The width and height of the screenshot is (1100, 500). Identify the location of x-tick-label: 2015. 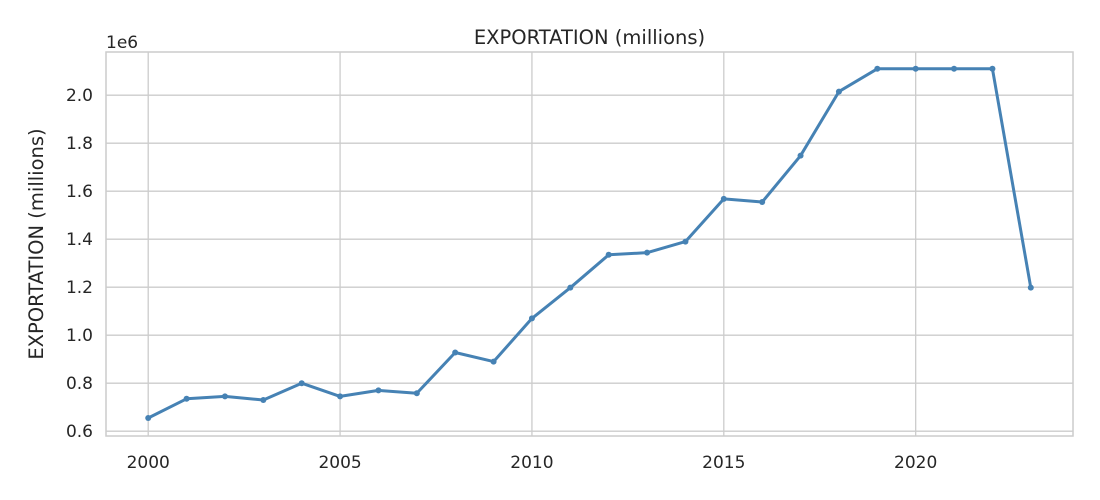
(723, 463).